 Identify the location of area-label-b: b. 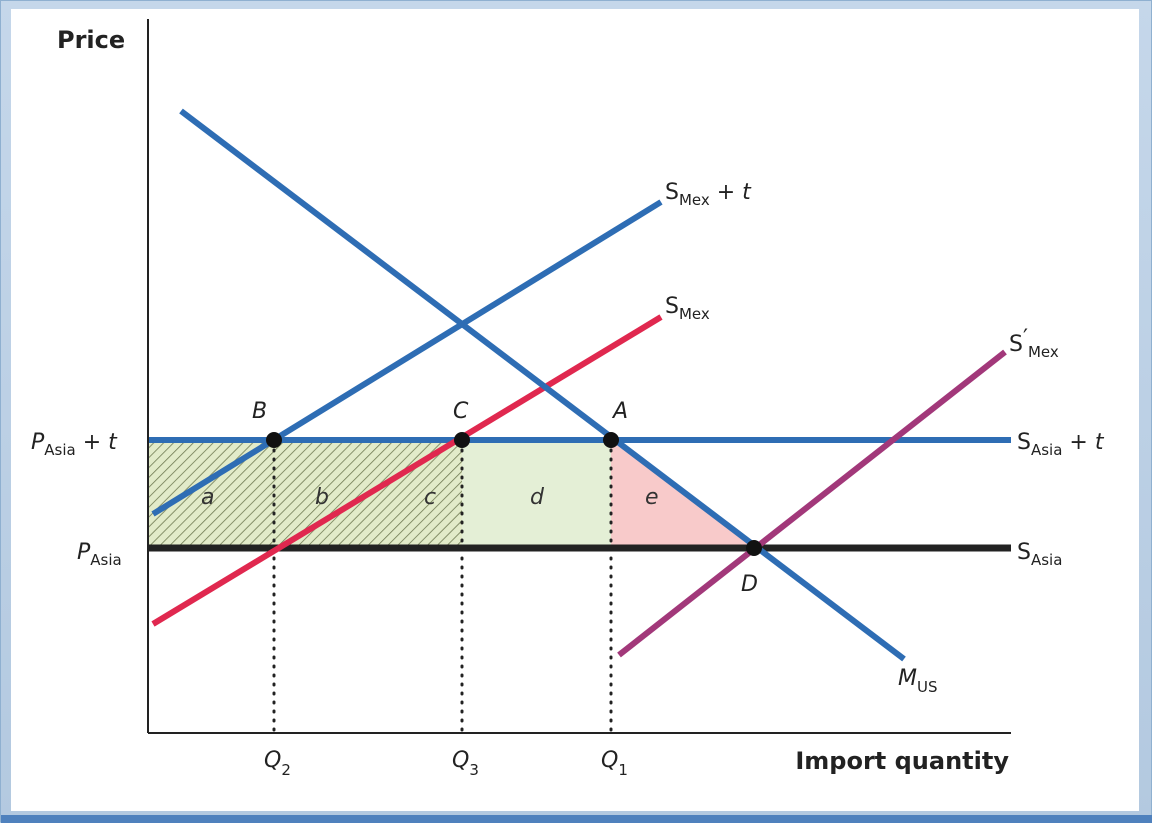
(322, 497).